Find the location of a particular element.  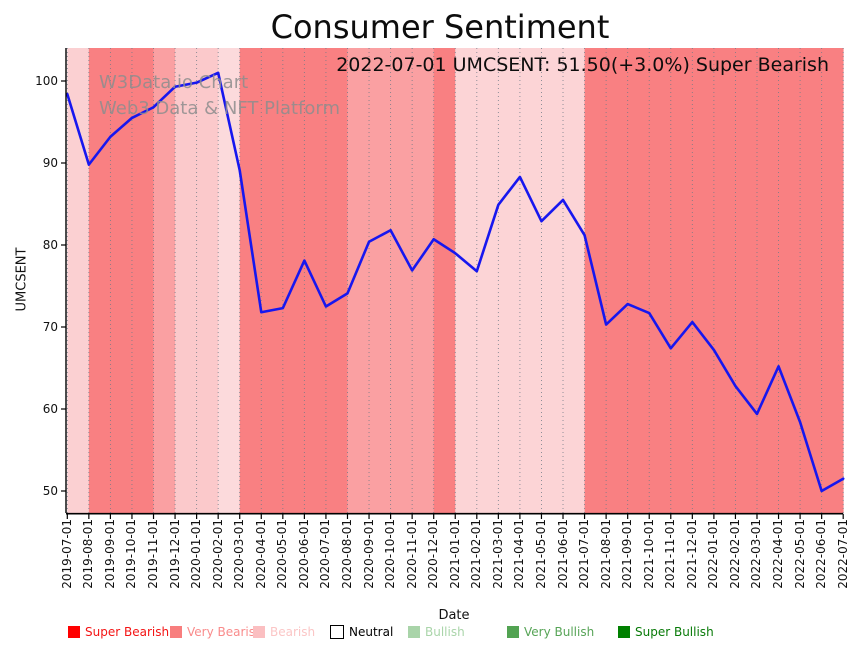

x-tick-label: 2021-02-01 is located at coordinates (476, 554).